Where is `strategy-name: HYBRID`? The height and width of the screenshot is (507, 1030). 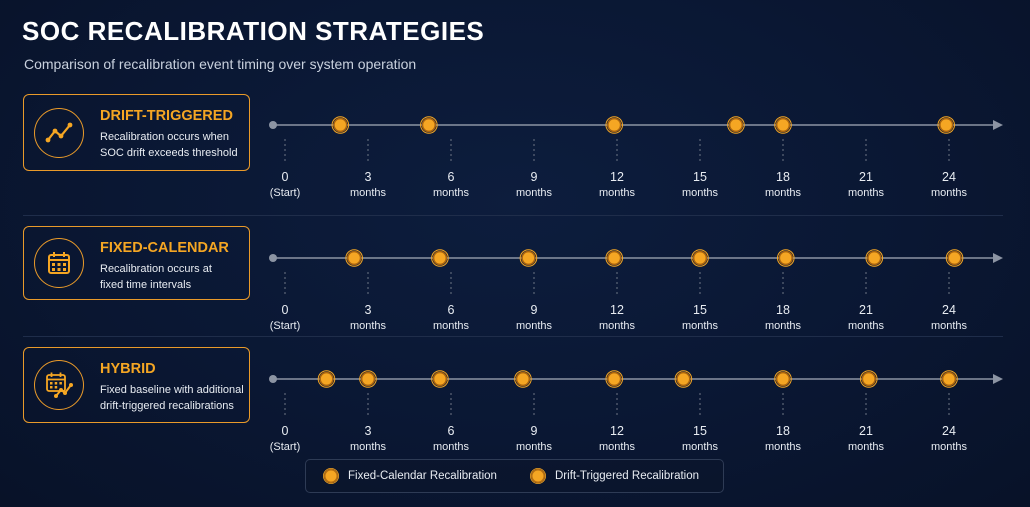 strategy-name: HYBRID is located at coordinates (128, 369).